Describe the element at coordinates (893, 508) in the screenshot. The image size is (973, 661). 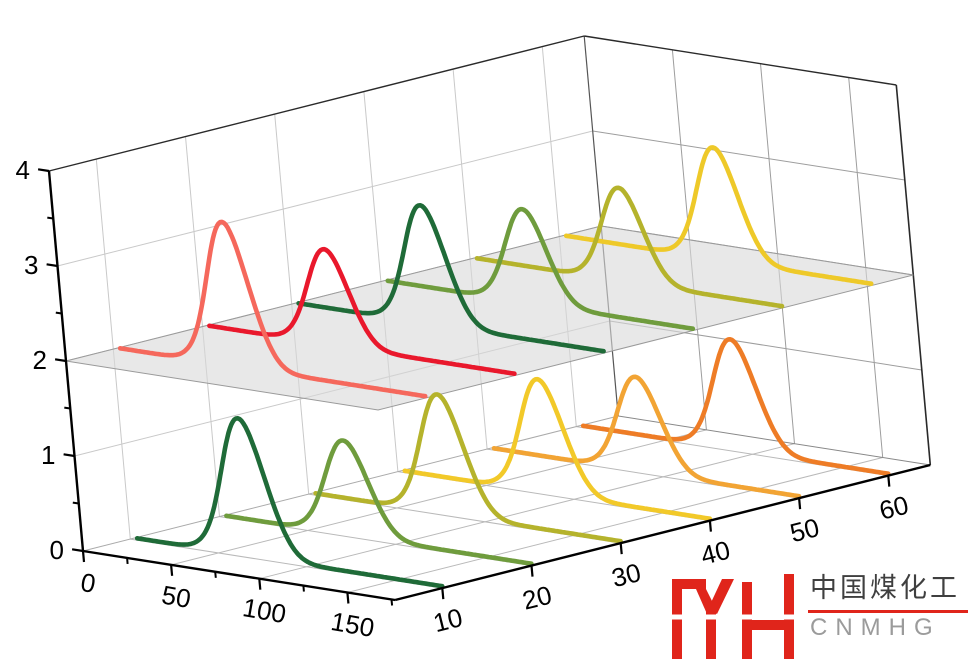
I see `y-tick-label: 60` at that location.